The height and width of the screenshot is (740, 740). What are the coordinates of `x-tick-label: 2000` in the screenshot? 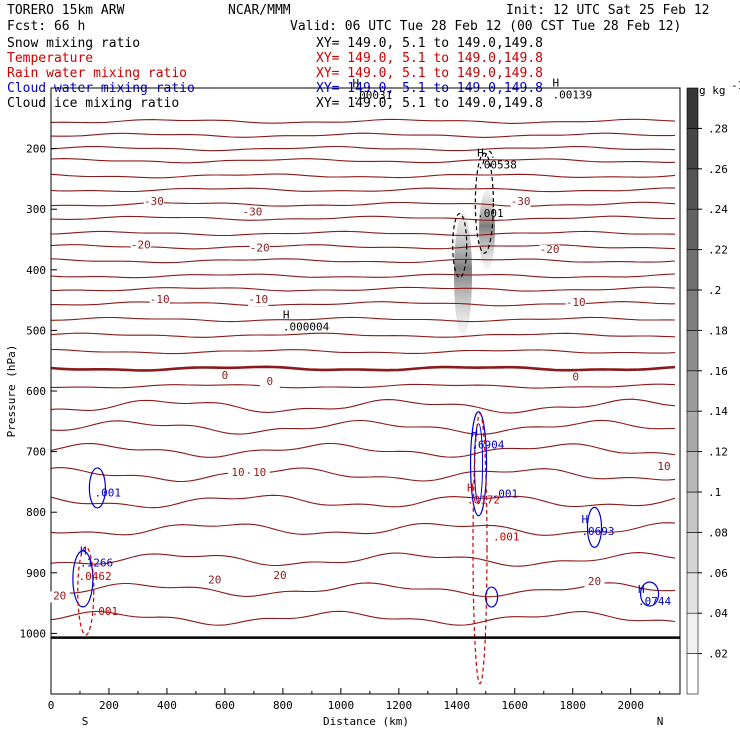 It's located at (630, 705).